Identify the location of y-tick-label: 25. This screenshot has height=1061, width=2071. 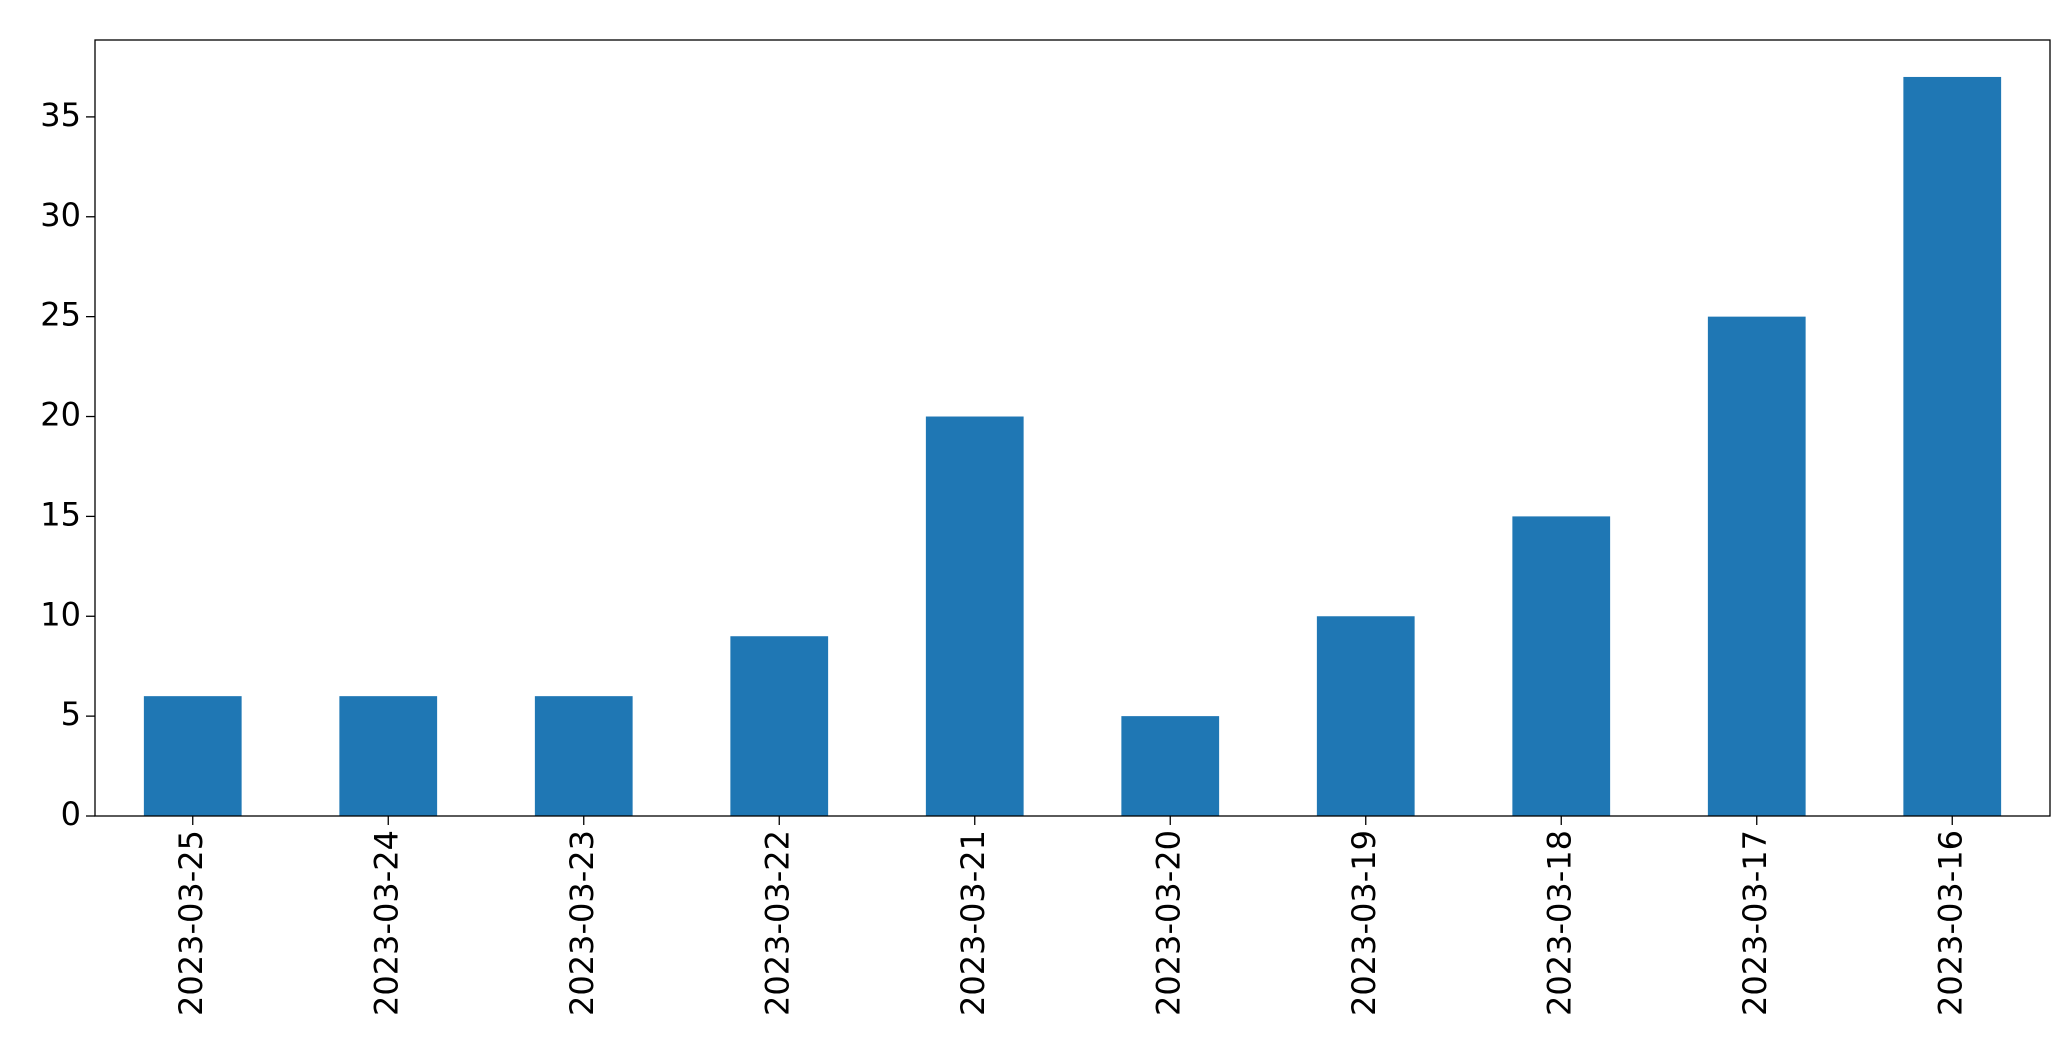
(60, 315).